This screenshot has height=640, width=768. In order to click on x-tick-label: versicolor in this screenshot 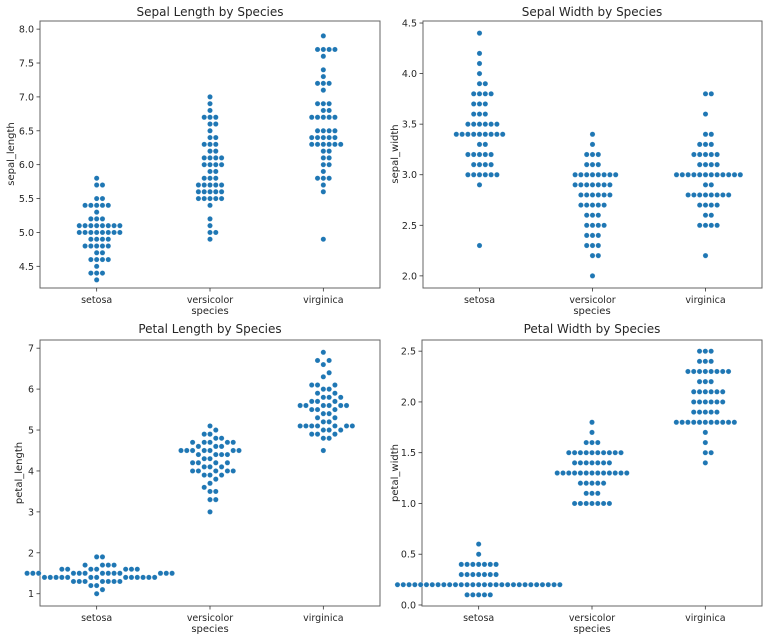, I will do `click(210, 618)`.